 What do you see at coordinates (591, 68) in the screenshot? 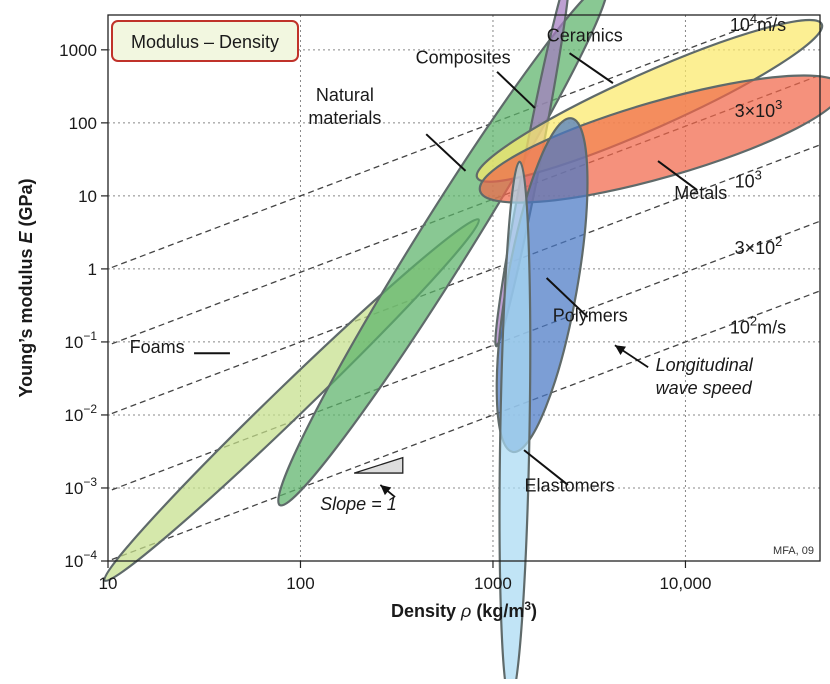
I see `pointer-ceramics` at bounding box center [591, 68].